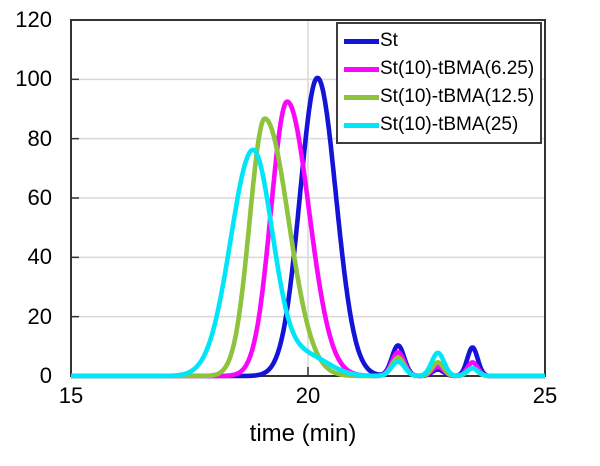 Image resolution: width=600 pixels, height=466 pixels. I want to click on legend-item: St, so click(441, 41).